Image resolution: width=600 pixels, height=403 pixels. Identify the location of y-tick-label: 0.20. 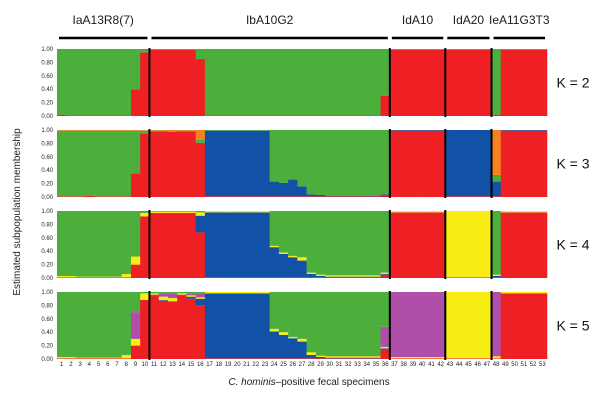
(47, 185).